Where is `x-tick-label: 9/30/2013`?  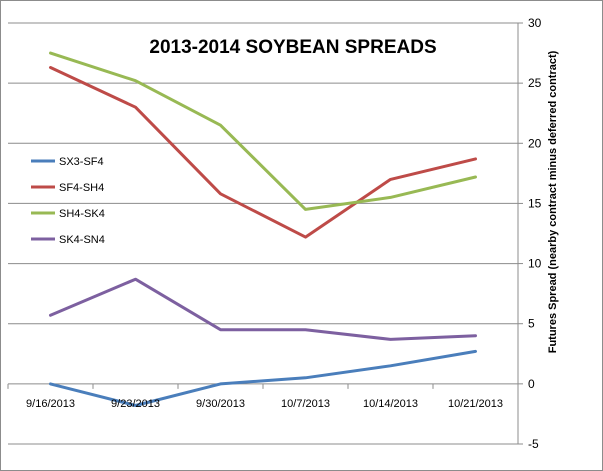 x-tick-label: 9/30/2013 is located at coordinates (220, 404).